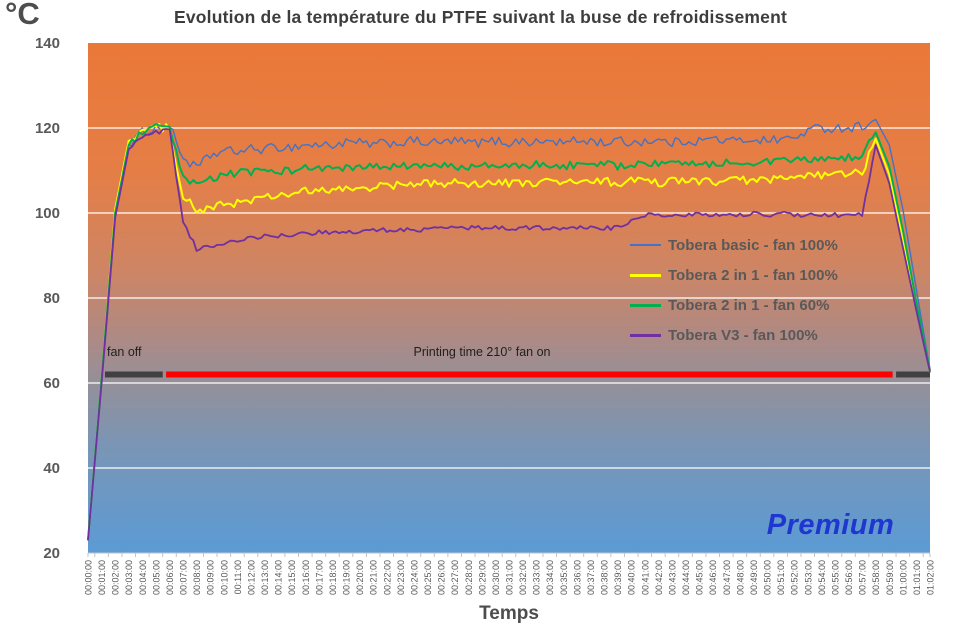 Image resolution: width=961 pixels, height=632 pixels. Describe the element at coordinates (795, 577) in the screenshot. I see `svg-text: 00:52:00` at that location.